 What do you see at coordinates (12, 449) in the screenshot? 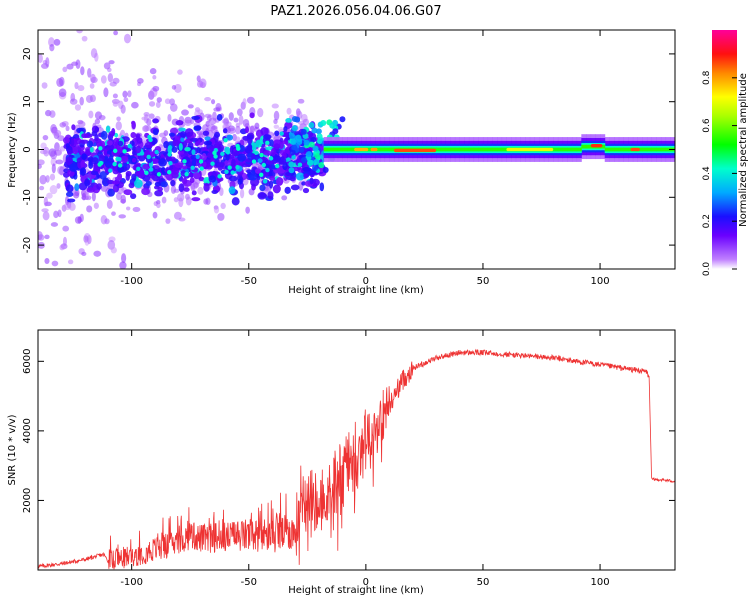
I see `snr-y-label: SNR (10 * v/v)` at bounding box center [12, 449].